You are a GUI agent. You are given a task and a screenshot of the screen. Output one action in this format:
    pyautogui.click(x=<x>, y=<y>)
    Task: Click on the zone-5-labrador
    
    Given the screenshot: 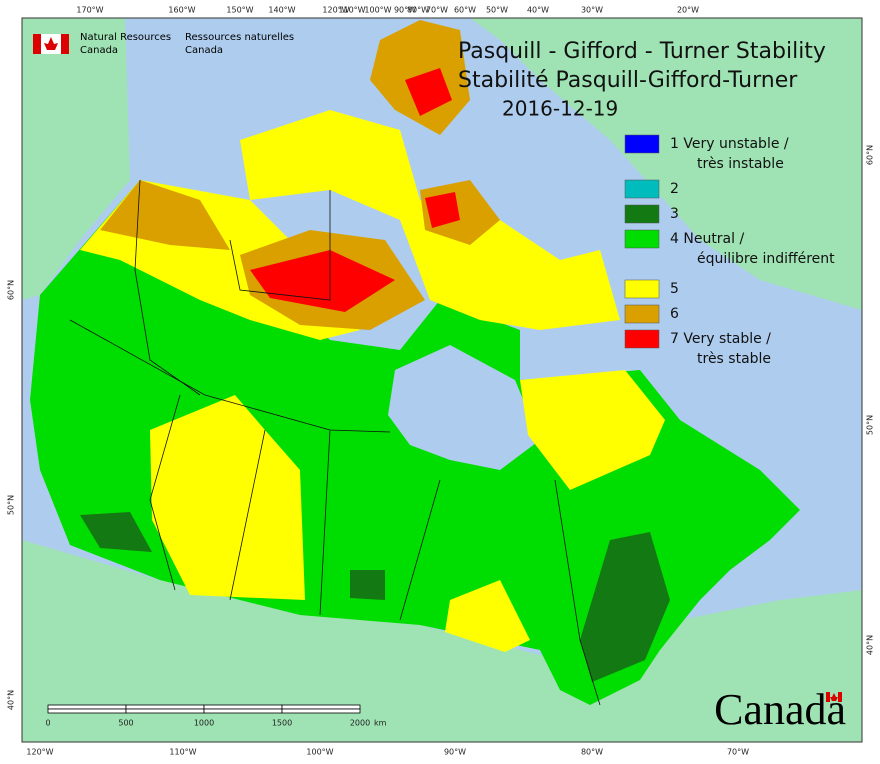 What is the action you would take?
    pyautogui.click(x=592, y=430)
    